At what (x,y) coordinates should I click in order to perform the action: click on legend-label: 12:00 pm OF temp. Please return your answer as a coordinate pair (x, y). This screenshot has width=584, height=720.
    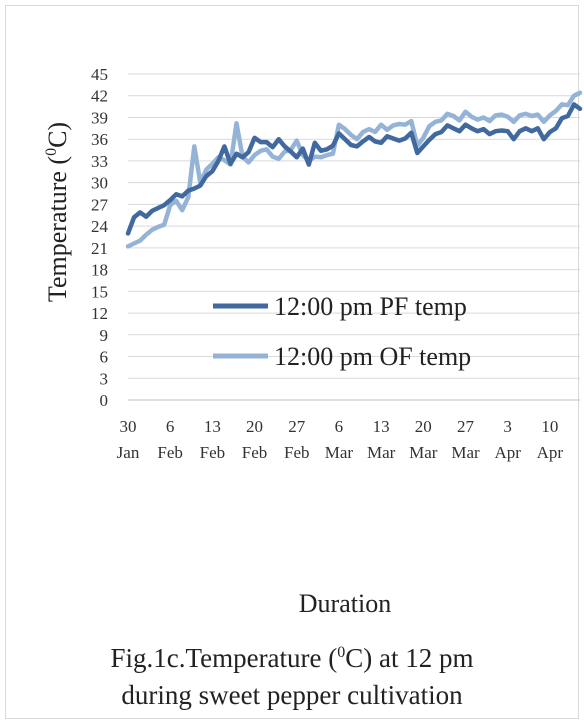
    Looking at the image, I should click on (372, 356).